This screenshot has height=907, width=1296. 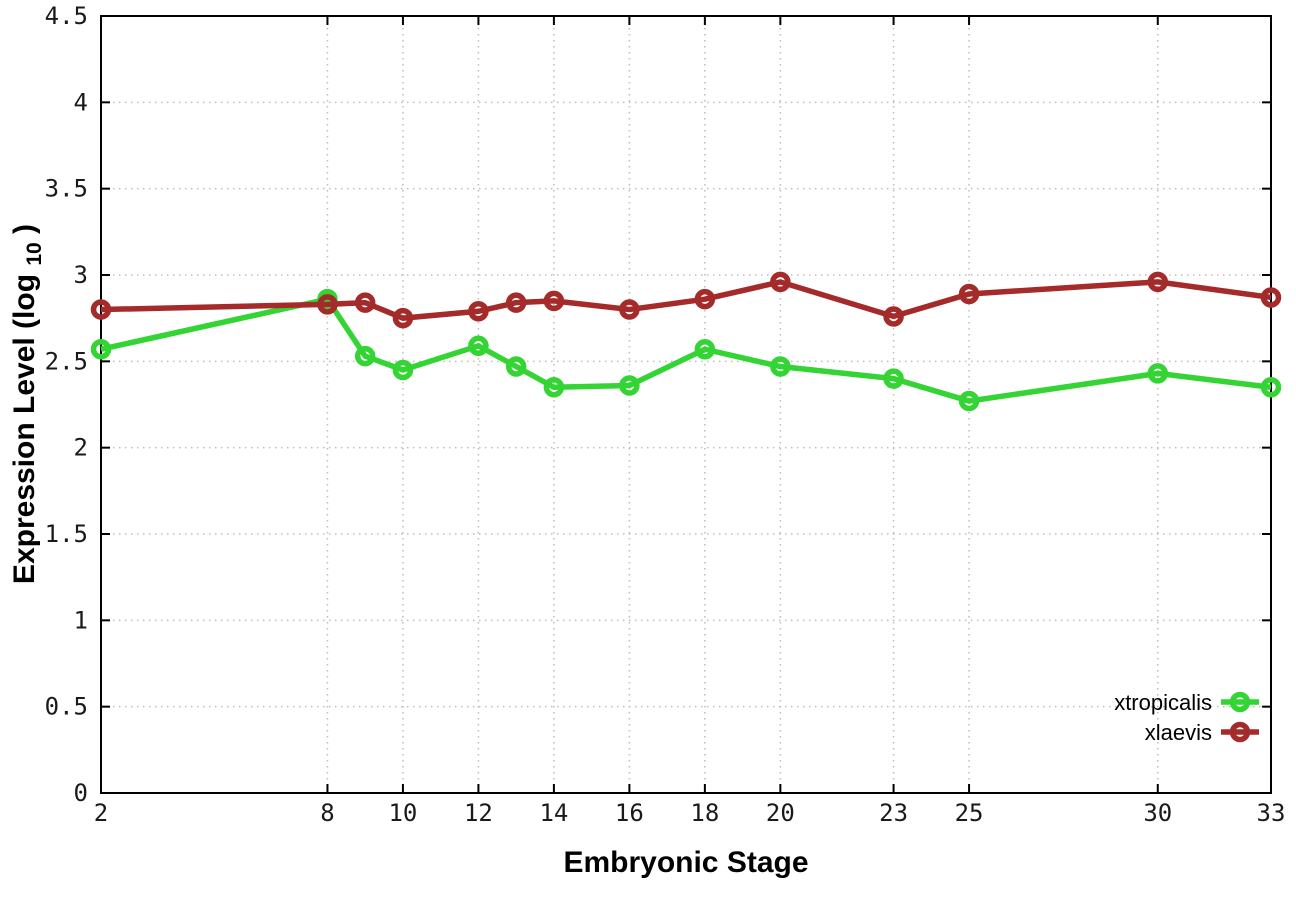 I want to click on x-axis-label: Embryonic Stage, so click(x=685, y=862).